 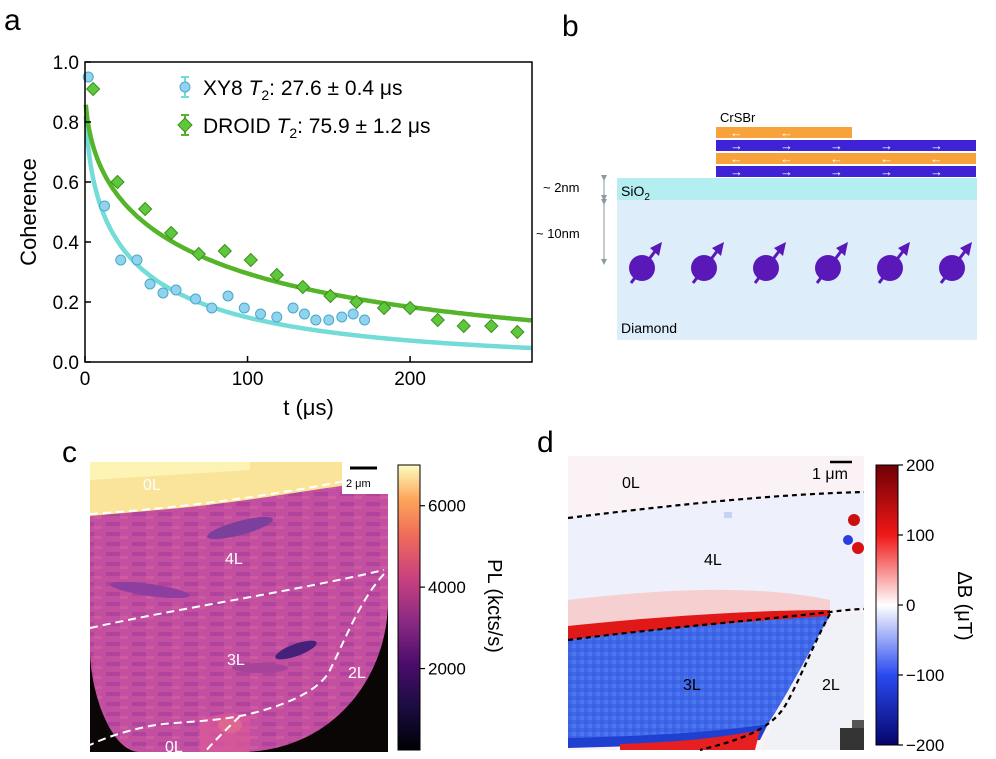 What do you see at coordinates (357, 673) in the screenshot?
I see `region-label-2L: 2L` at bounding box center [357, 673].